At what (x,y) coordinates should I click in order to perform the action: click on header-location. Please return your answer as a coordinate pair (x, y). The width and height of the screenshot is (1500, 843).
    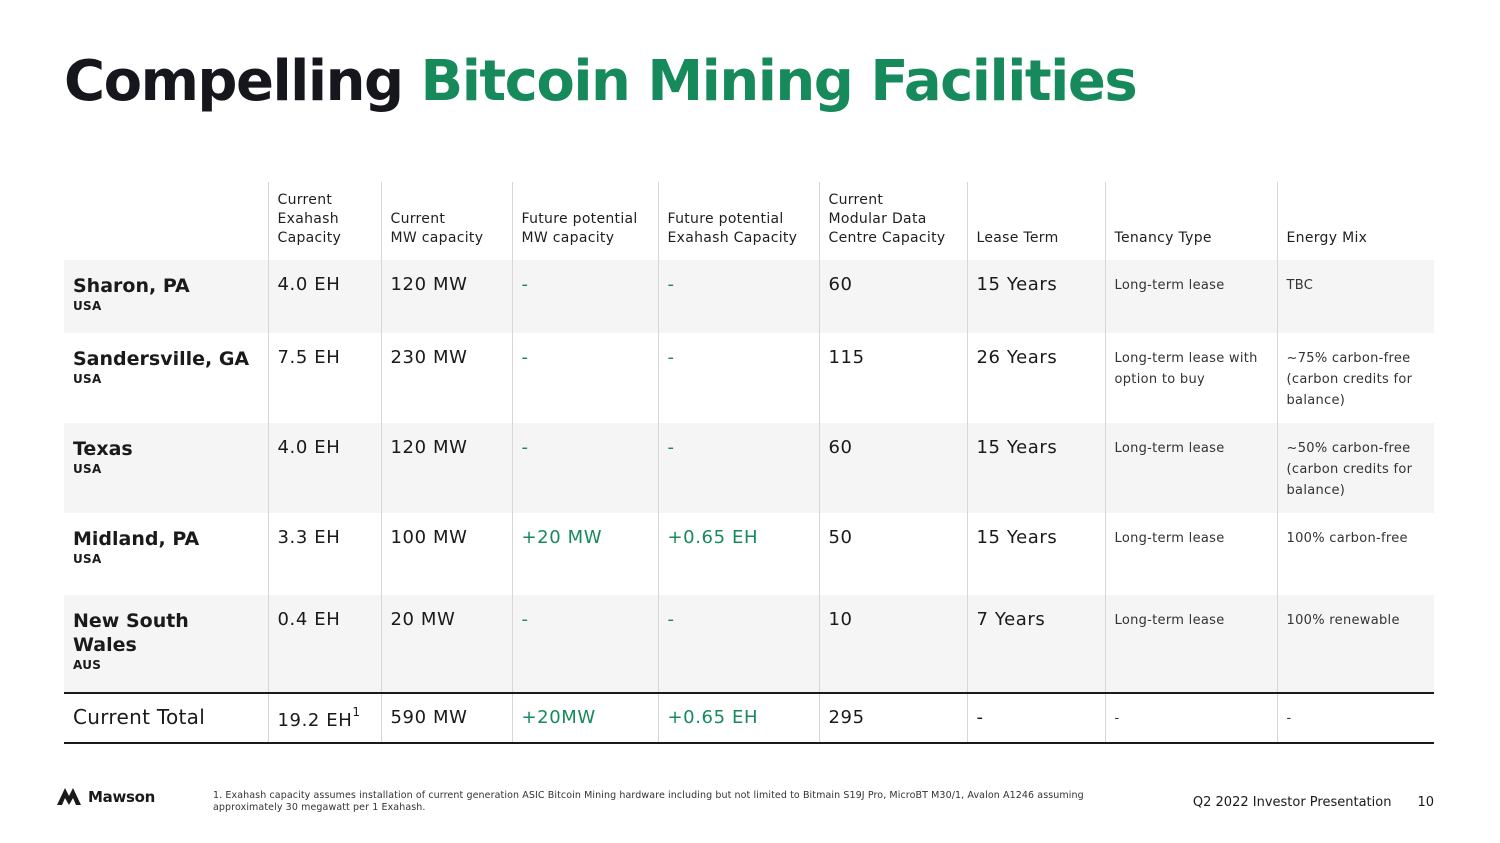
    Looking at the image, I should click on (166, 221).